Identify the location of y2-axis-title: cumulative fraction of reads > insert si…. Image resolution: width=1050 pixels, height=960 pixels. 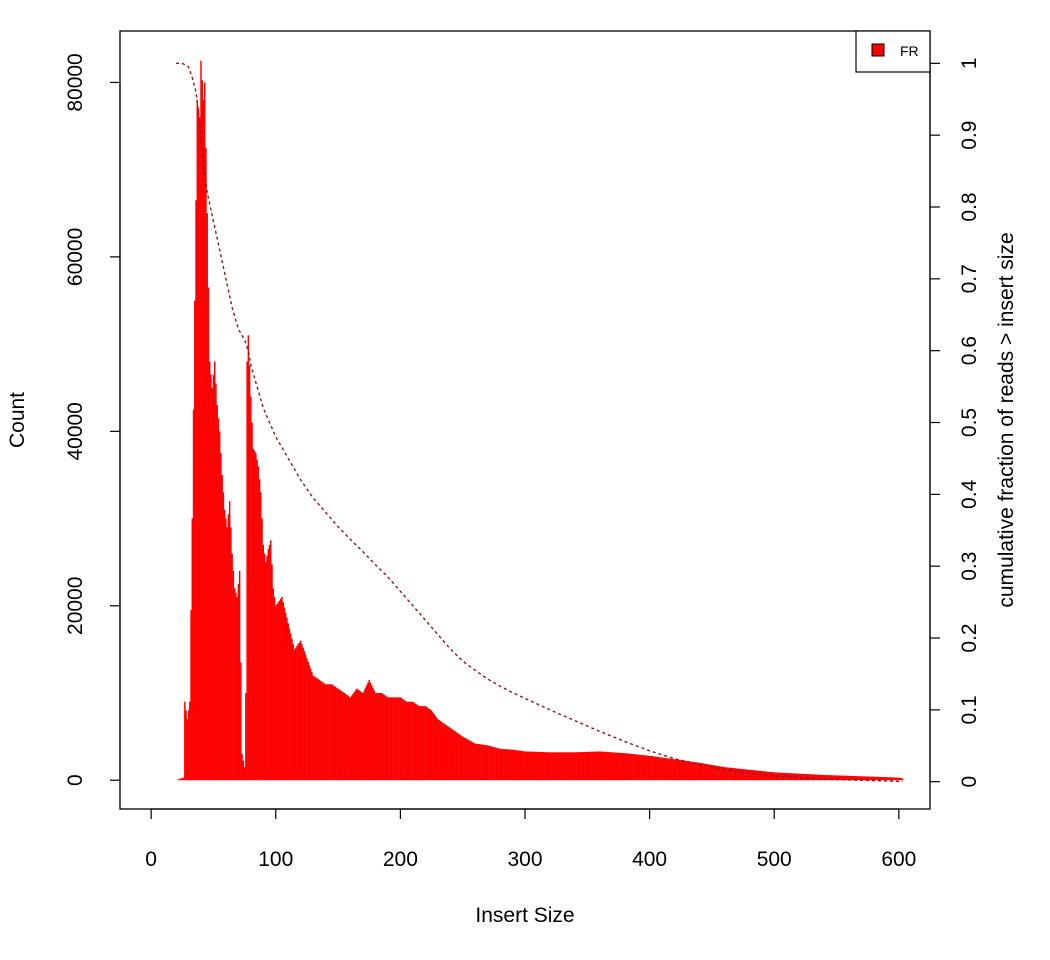
(1006, 419).